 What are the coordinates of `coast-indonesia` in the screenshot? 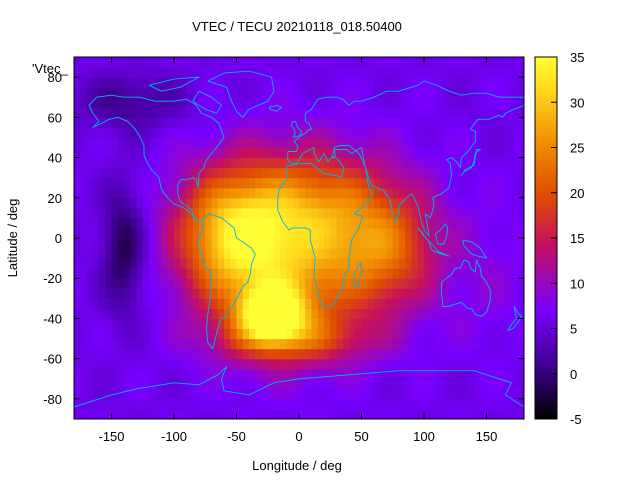 It's located at (433, 242).